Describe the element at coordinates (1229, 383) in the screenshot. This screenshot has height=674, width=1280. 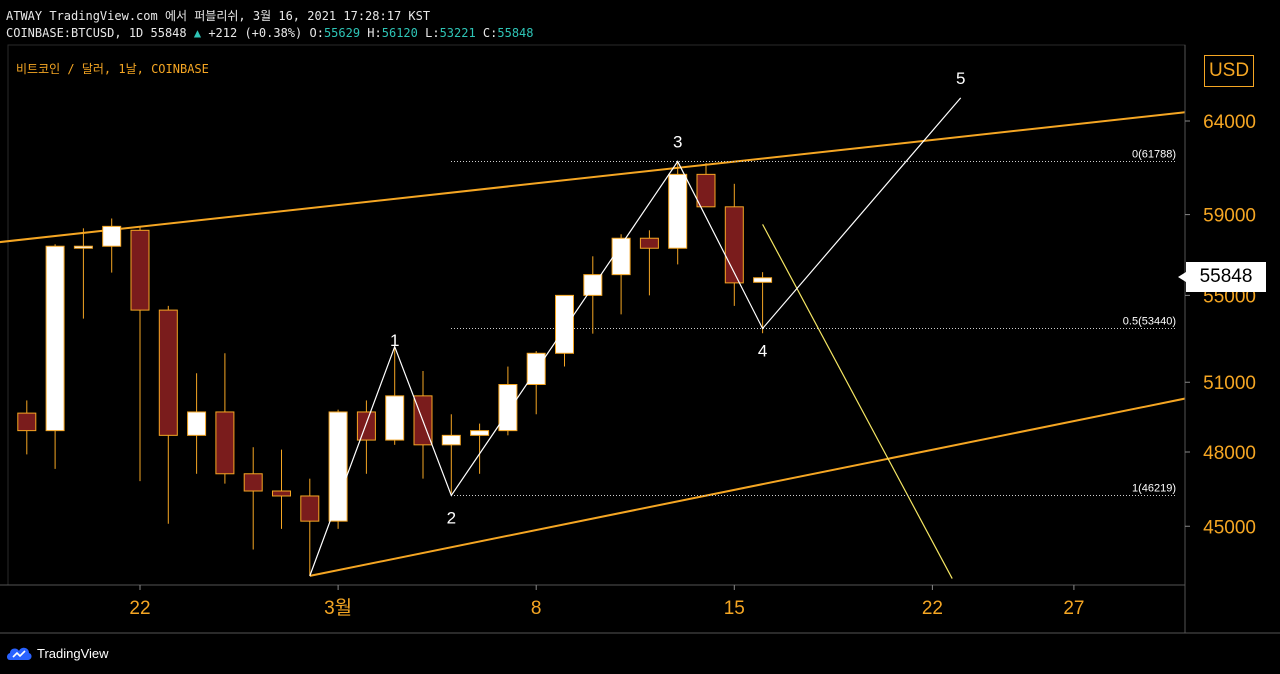
I see `y-tick-label: 51000` at that location.